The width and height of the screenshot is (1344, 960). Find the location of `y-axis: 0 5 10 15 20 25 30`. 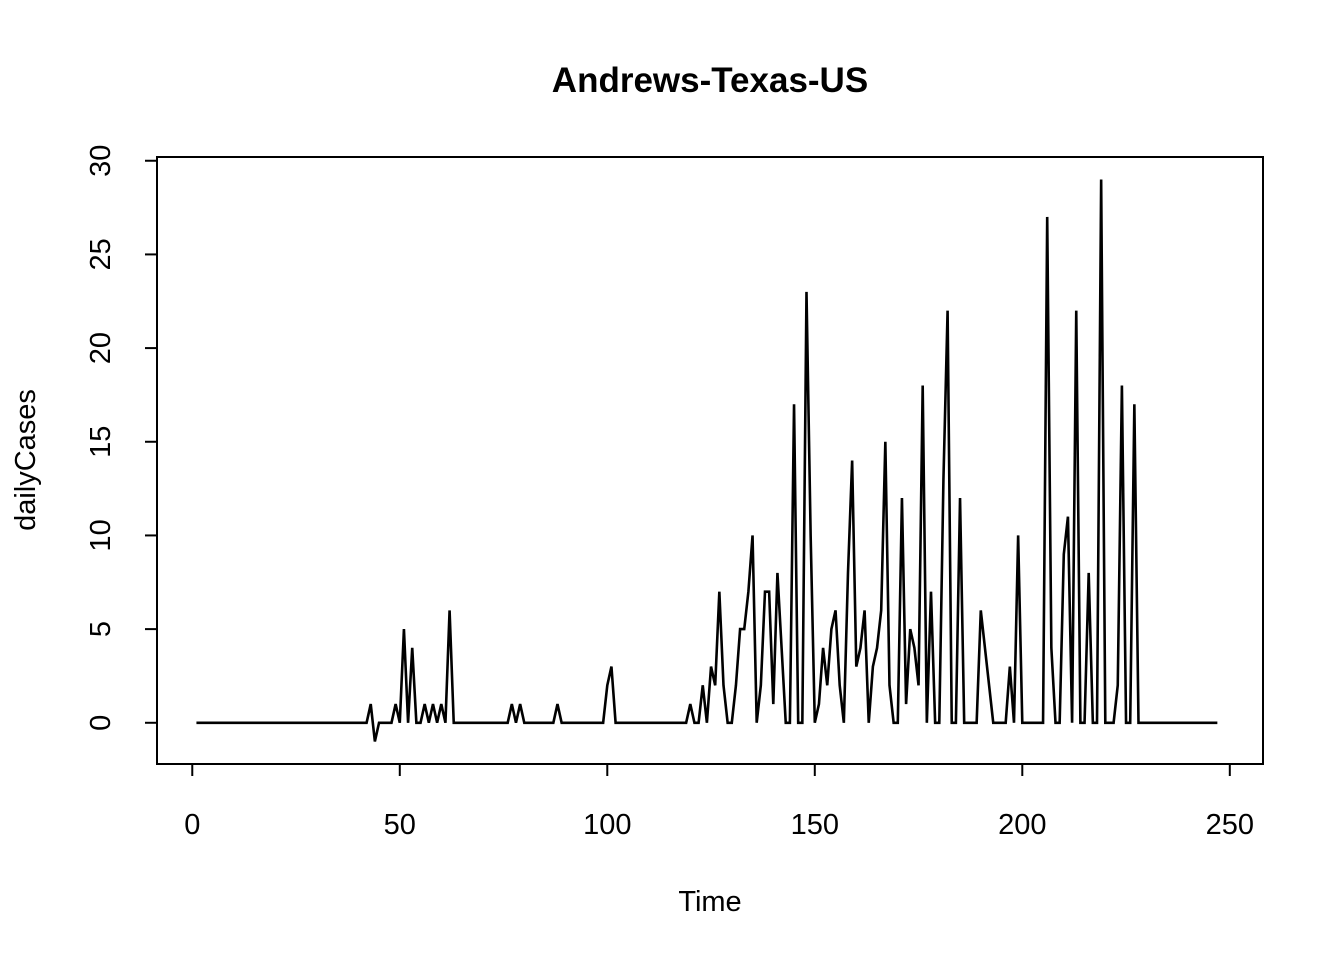

y-axis: 0 5 10 15 20 25 30 is located at coordinates (121, 438).